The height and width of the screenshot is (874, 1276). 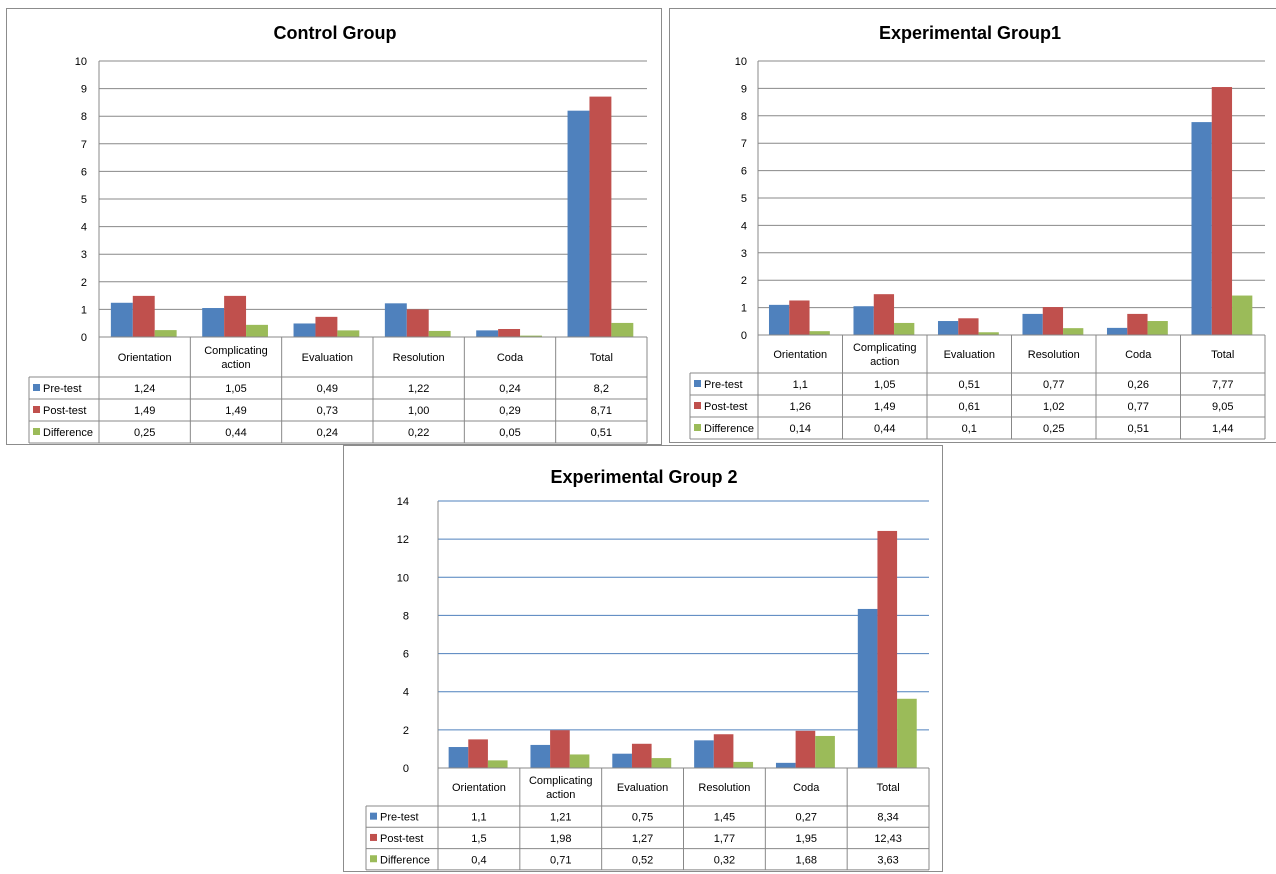 I want to click on series-name: Difference, so click(x=729, y=429).